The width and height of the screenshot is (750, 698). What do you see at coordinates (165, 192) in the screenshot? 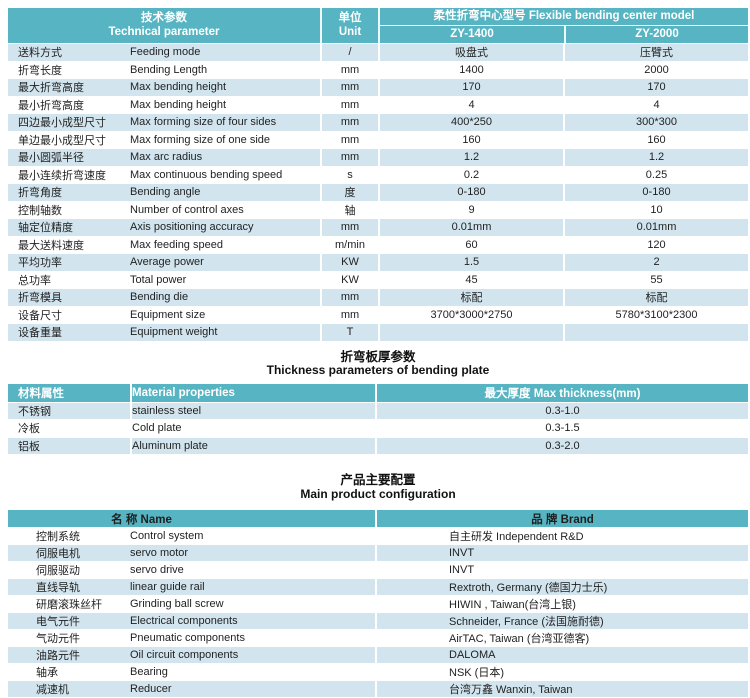
I see `param-name-en: Bending angle` at bounding box center [165, 192].